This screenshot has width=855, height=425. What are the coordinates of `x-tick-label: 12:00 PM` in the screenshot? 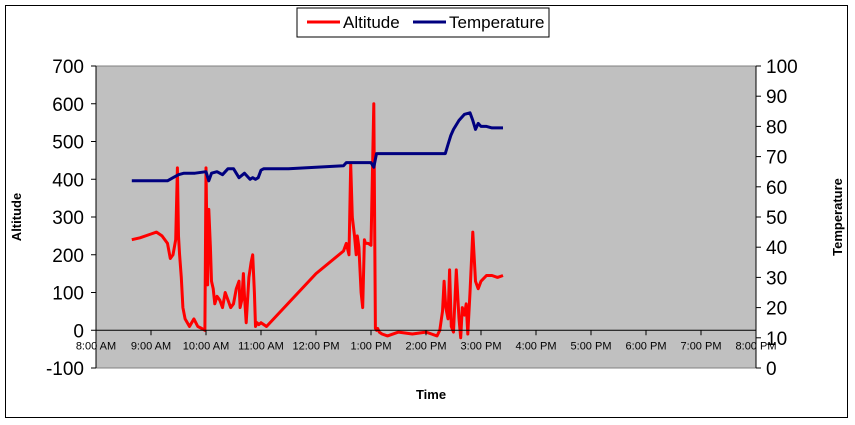 It's located at (315, 346).